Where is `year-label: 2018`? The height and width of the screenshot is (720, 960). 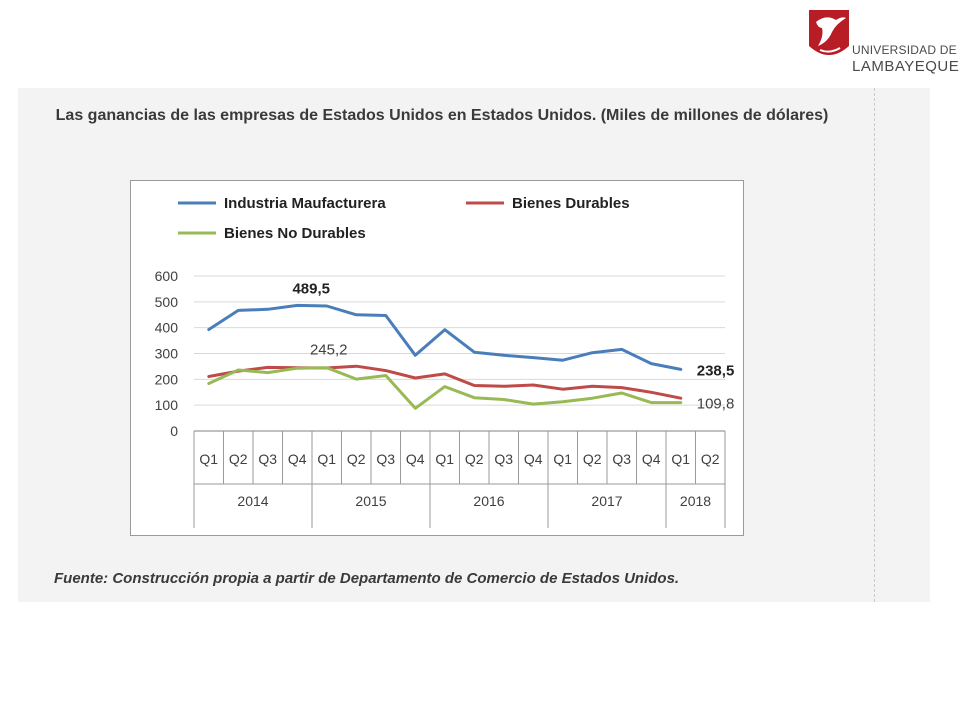
year-label: 2018 is located at coordinates (695, 501).